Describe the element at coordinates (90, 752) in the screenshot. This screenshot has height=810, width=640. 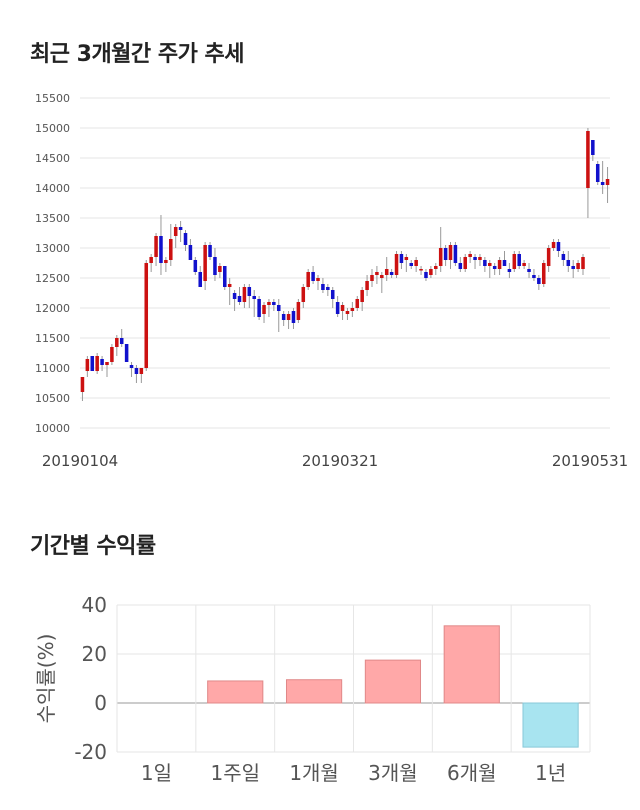
I see `y-tick-label: -20` at that location.